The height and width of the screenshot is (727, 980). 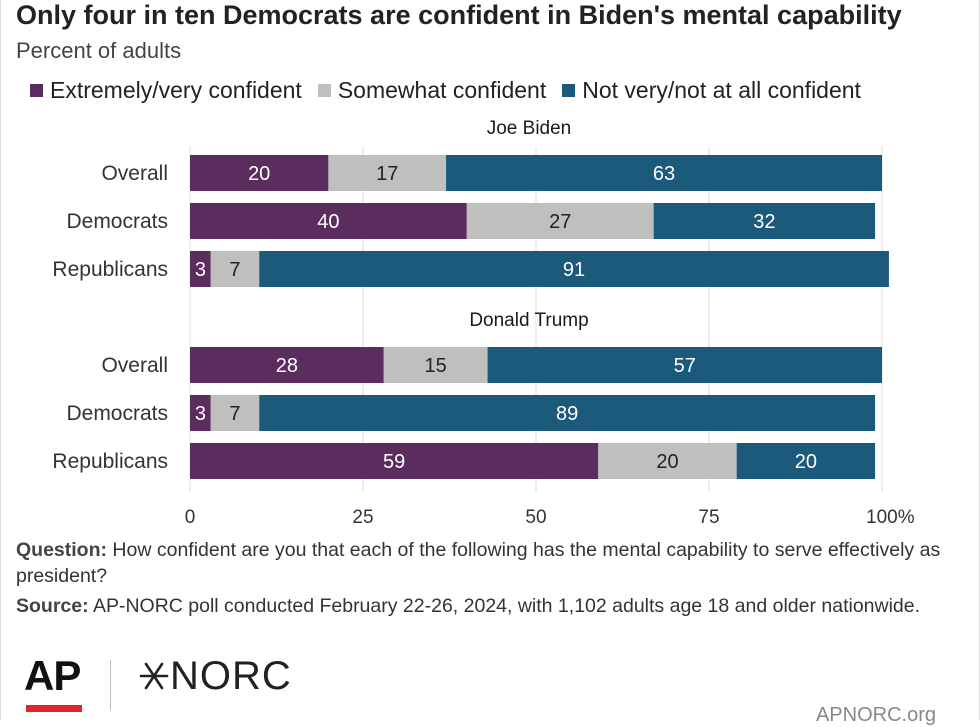 I want to click on norc-logo: NORC, so click(x=215, y=676).